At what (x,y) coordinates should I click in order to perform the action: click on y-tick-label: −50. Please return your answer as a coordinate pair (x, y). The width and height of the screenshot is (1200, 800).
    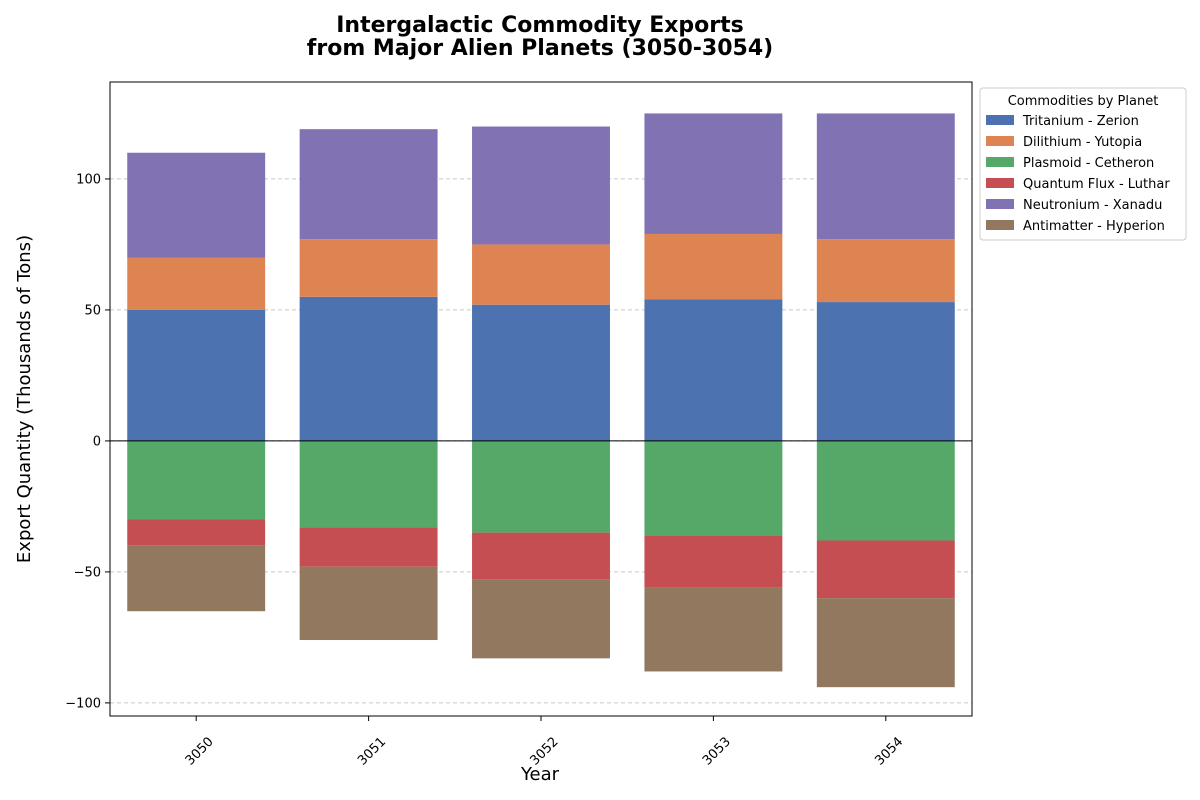
    Looking at the image, I should click on (87, 572).